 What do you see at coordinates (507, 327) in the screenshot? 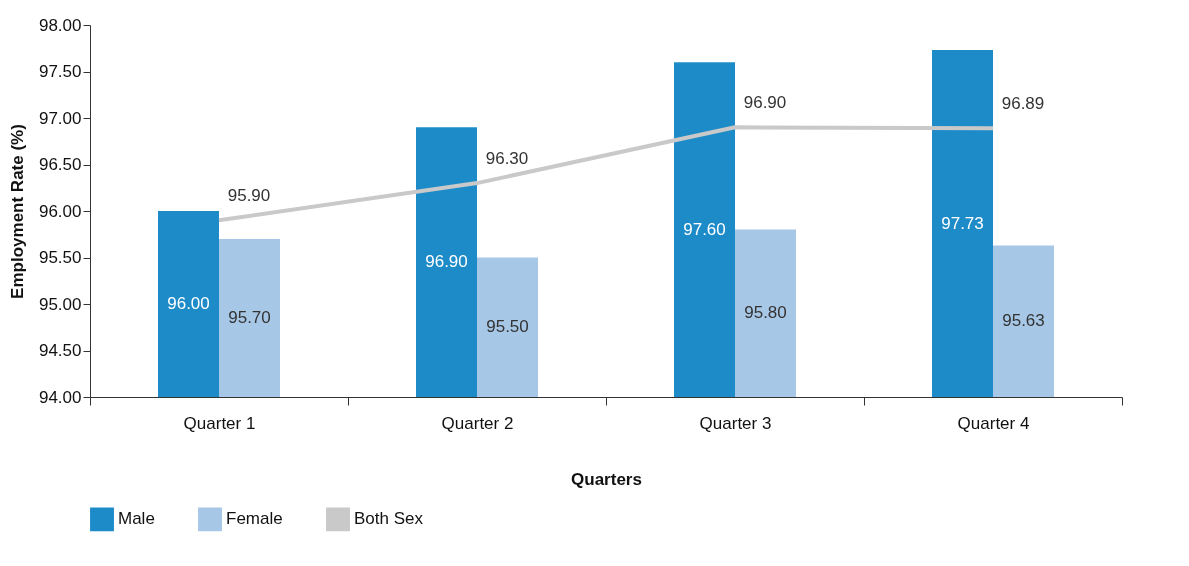
I see `data-label: 95.50` at bounding box center [507, 327].